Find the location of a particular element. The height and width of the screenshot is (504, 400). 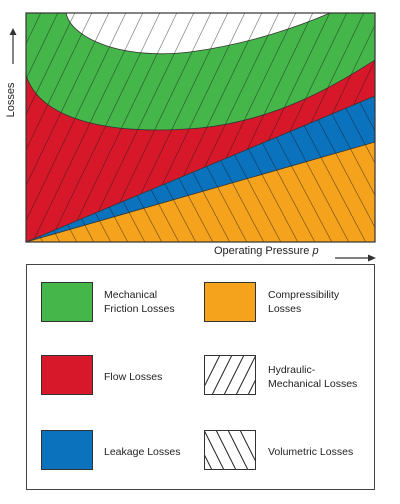

legend-swatch-hydraulic-mechanical is located at coordinates (230, 375).